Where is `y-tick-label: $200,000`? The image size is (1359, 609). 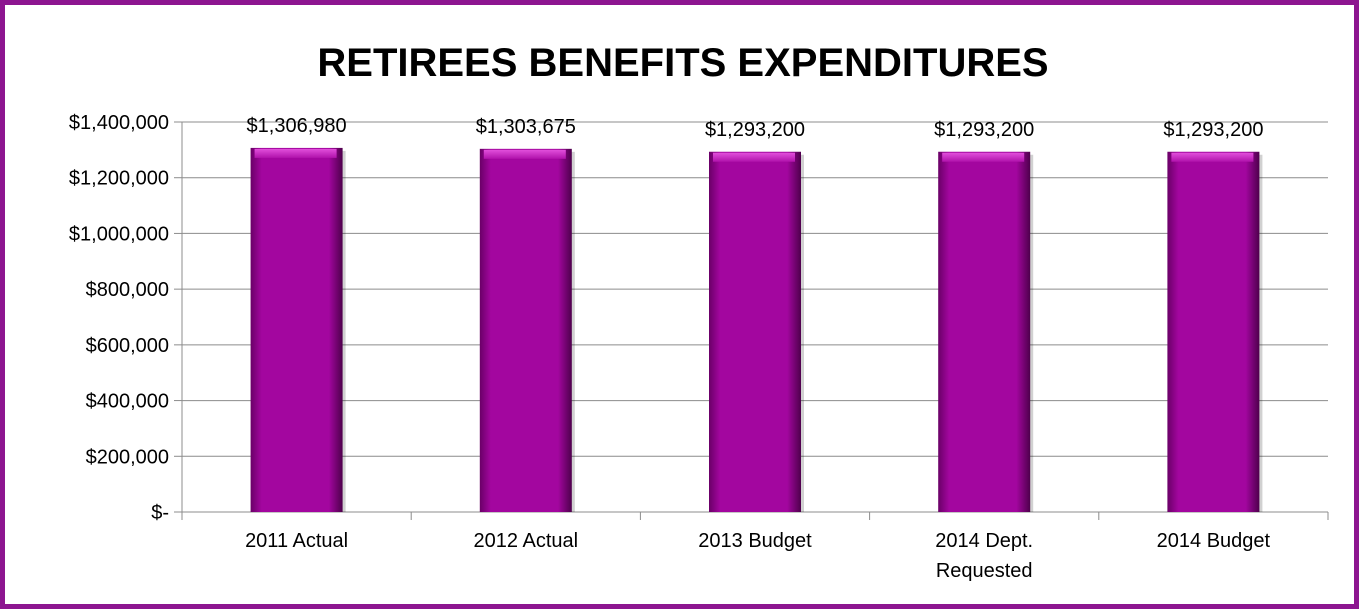
y-tick-label: $200,000 is located at coordinates (127, 457).